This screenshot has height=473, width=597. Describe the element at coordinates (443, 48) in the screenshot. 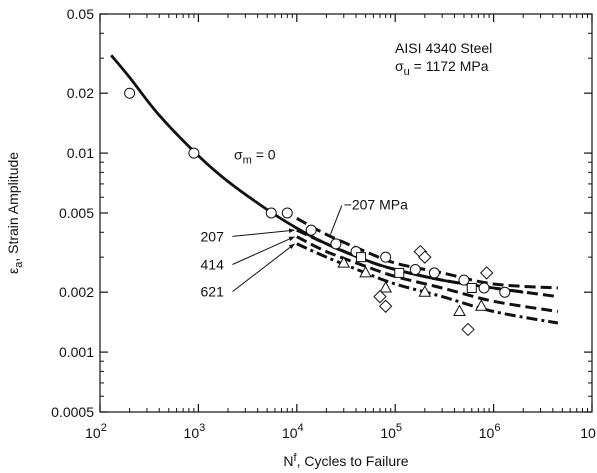

I see `material-name: AISI 4340 Steel` at that location.